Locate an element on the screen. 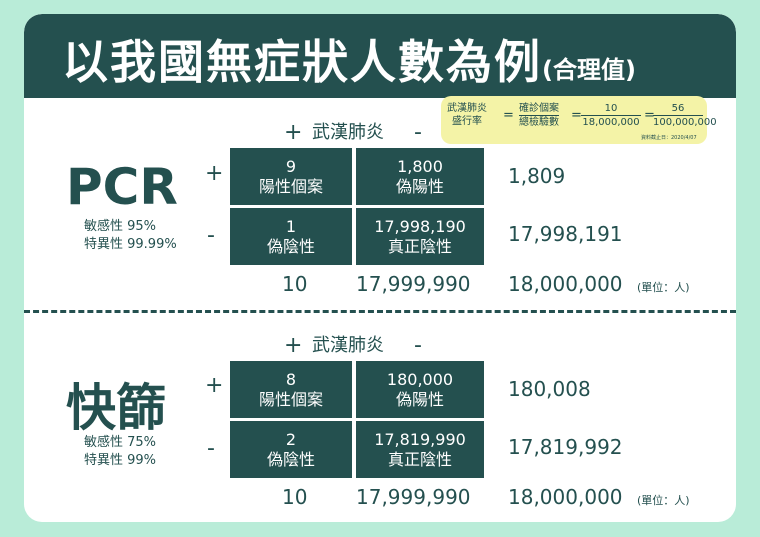 This screenshot has height=537, width=760. pcr-cell-true-negative: 17,998,190 真正陰性 is located at coordinates (420, 236).